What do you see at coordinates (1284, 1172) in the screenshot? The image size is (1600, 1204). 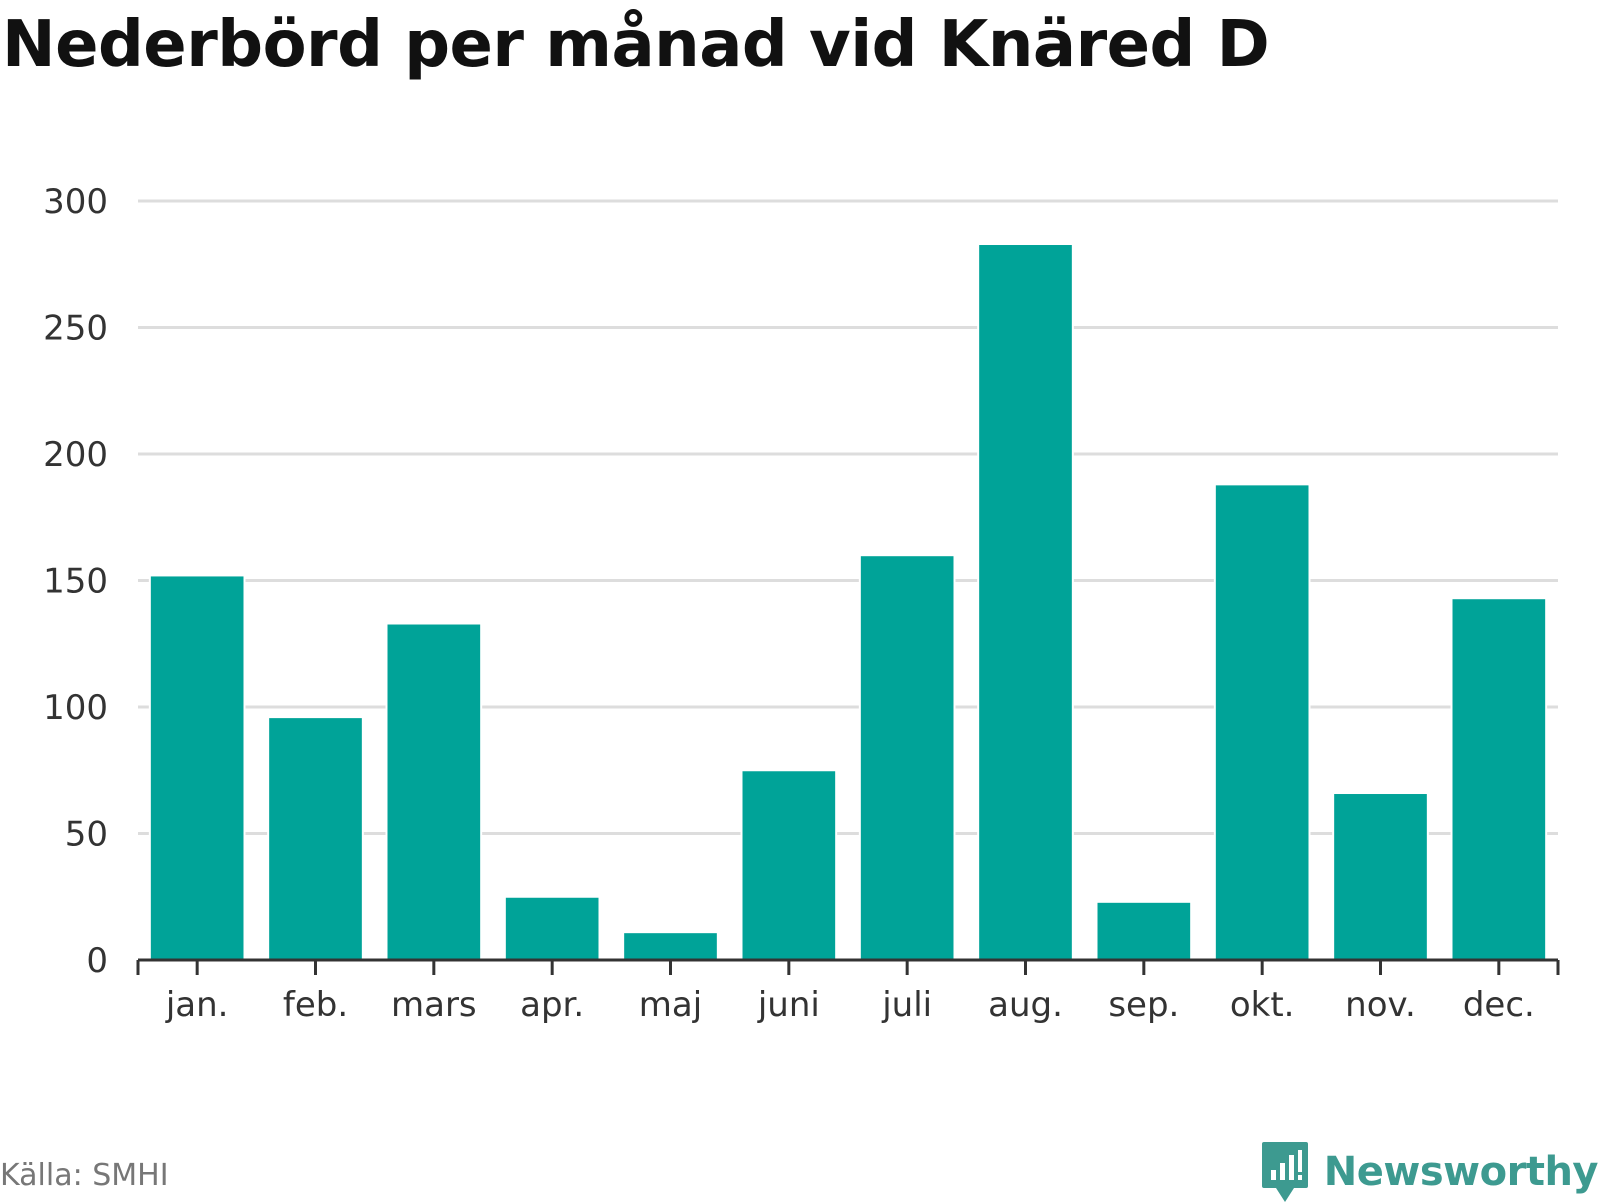 I see `newsworthy-logo-icon` at bounding box center [1284, 1172].